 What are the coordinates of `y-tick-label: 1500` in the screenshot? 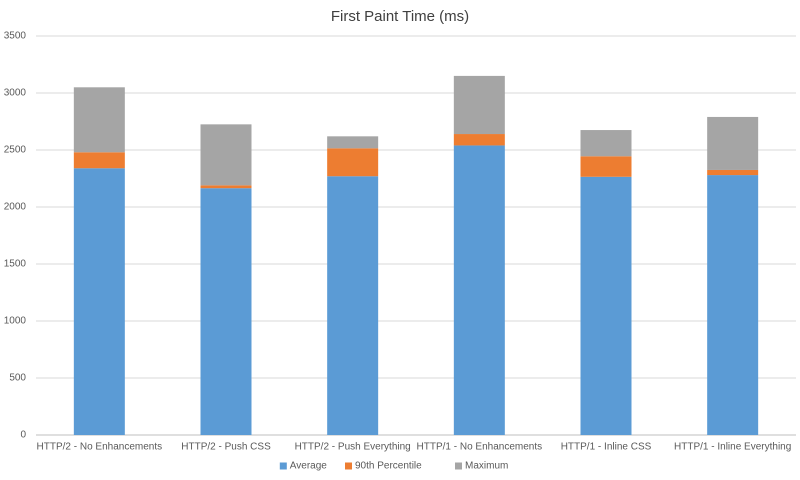 It's located at (15, 264).